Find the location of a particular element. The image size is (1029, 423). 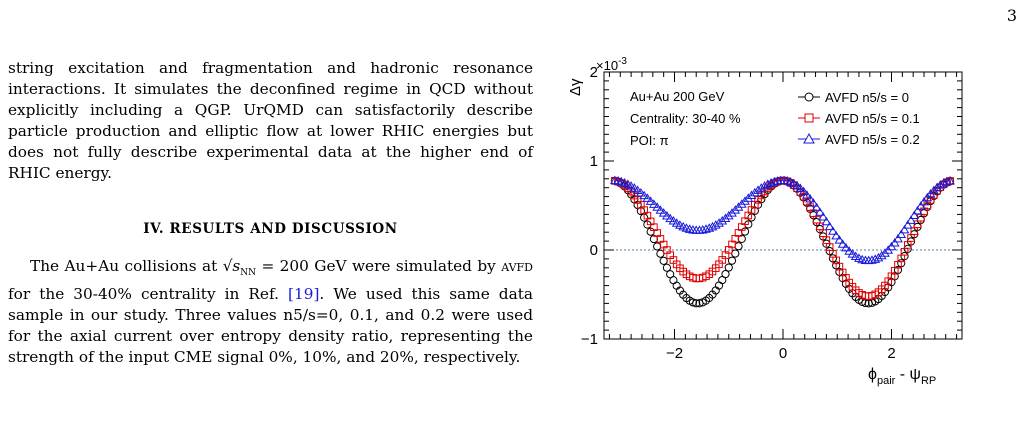

x-axis-label: ϕpair - ψRP is located at coordinates (902, 376).